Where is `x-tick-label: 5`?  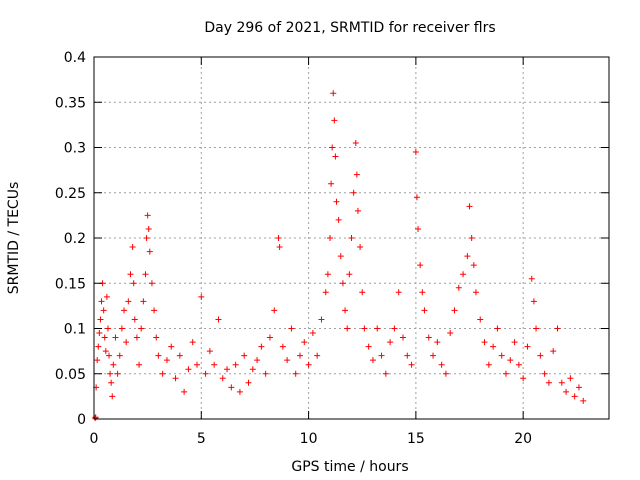 x-tick-label: 5 is located at coordinates (201, 439).